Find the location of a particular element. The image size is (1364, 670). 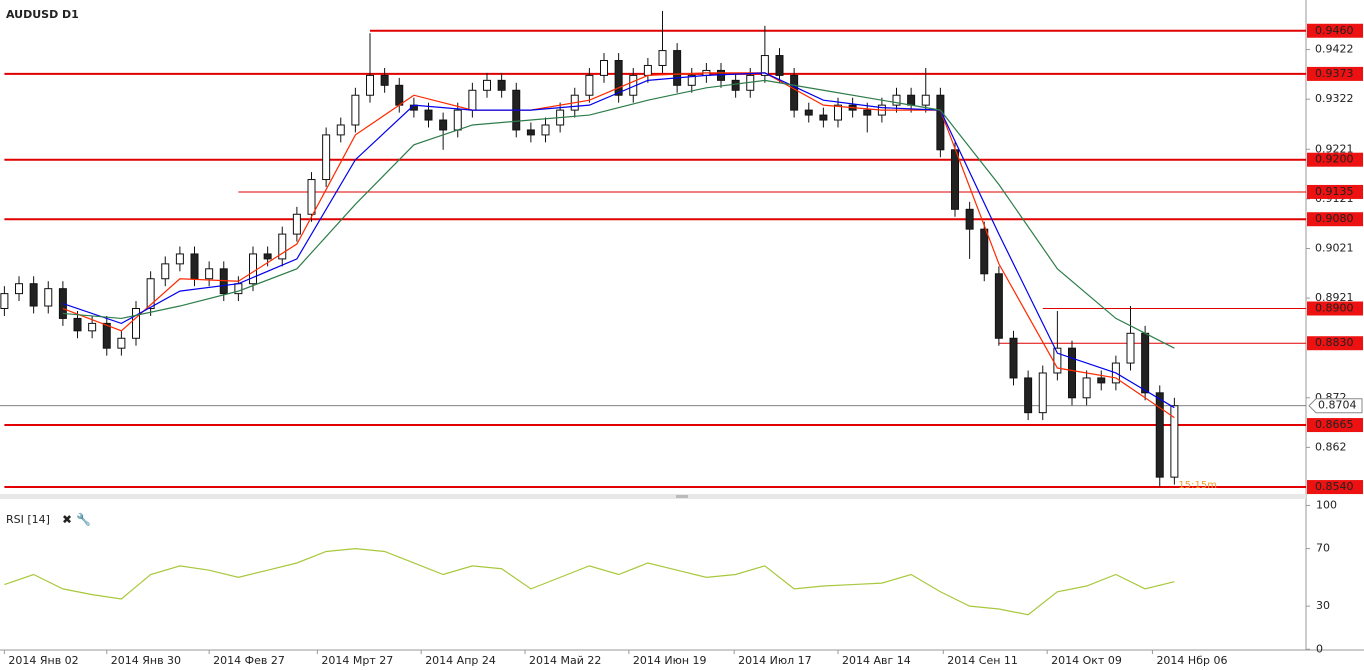

x-tick-label: 2014 Сен 11 is located at coordinates (982, 660).